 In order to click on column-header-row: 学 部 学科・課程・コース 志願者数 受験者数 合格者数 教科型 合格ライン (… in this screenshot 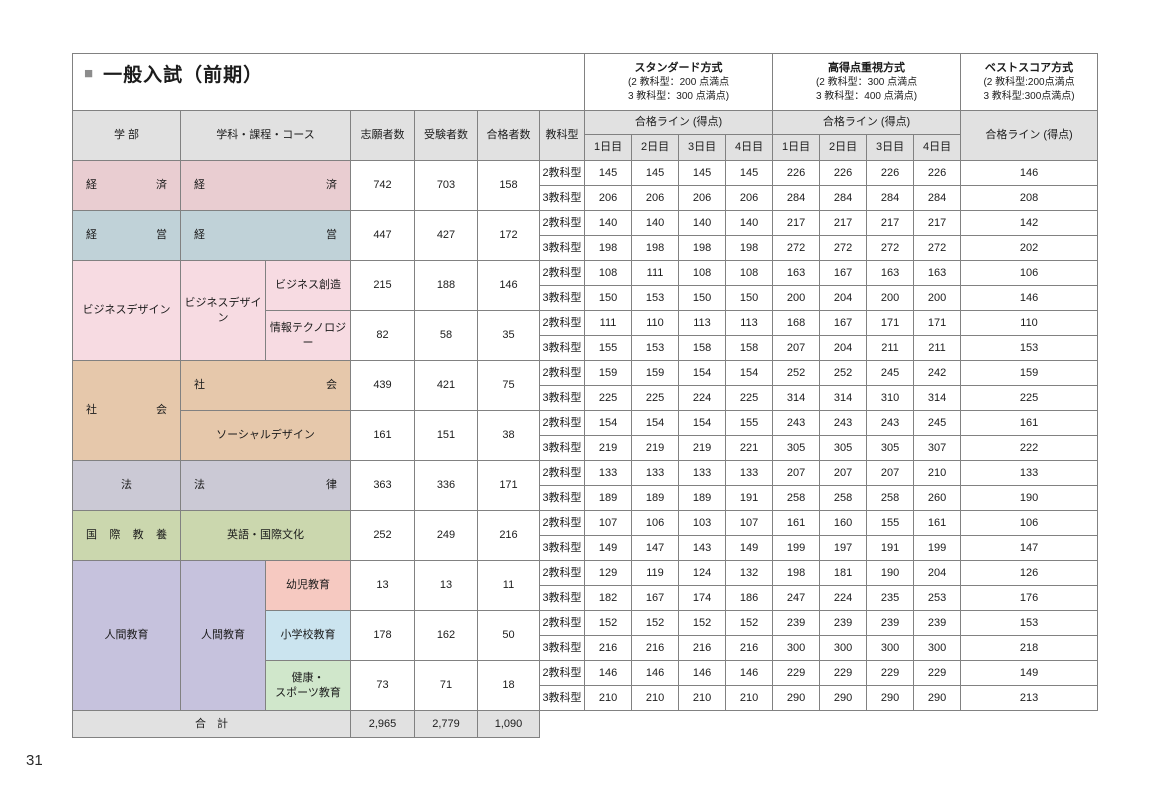, I will do `click(585, 135)`.